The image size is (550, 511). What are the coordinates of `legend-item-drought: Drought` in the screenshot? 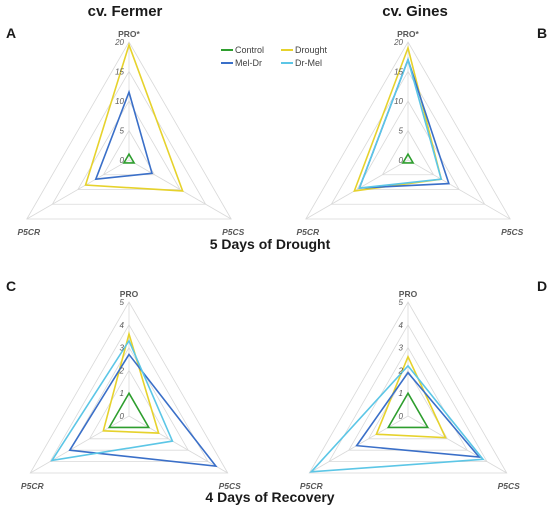 It's located at (304, 50).